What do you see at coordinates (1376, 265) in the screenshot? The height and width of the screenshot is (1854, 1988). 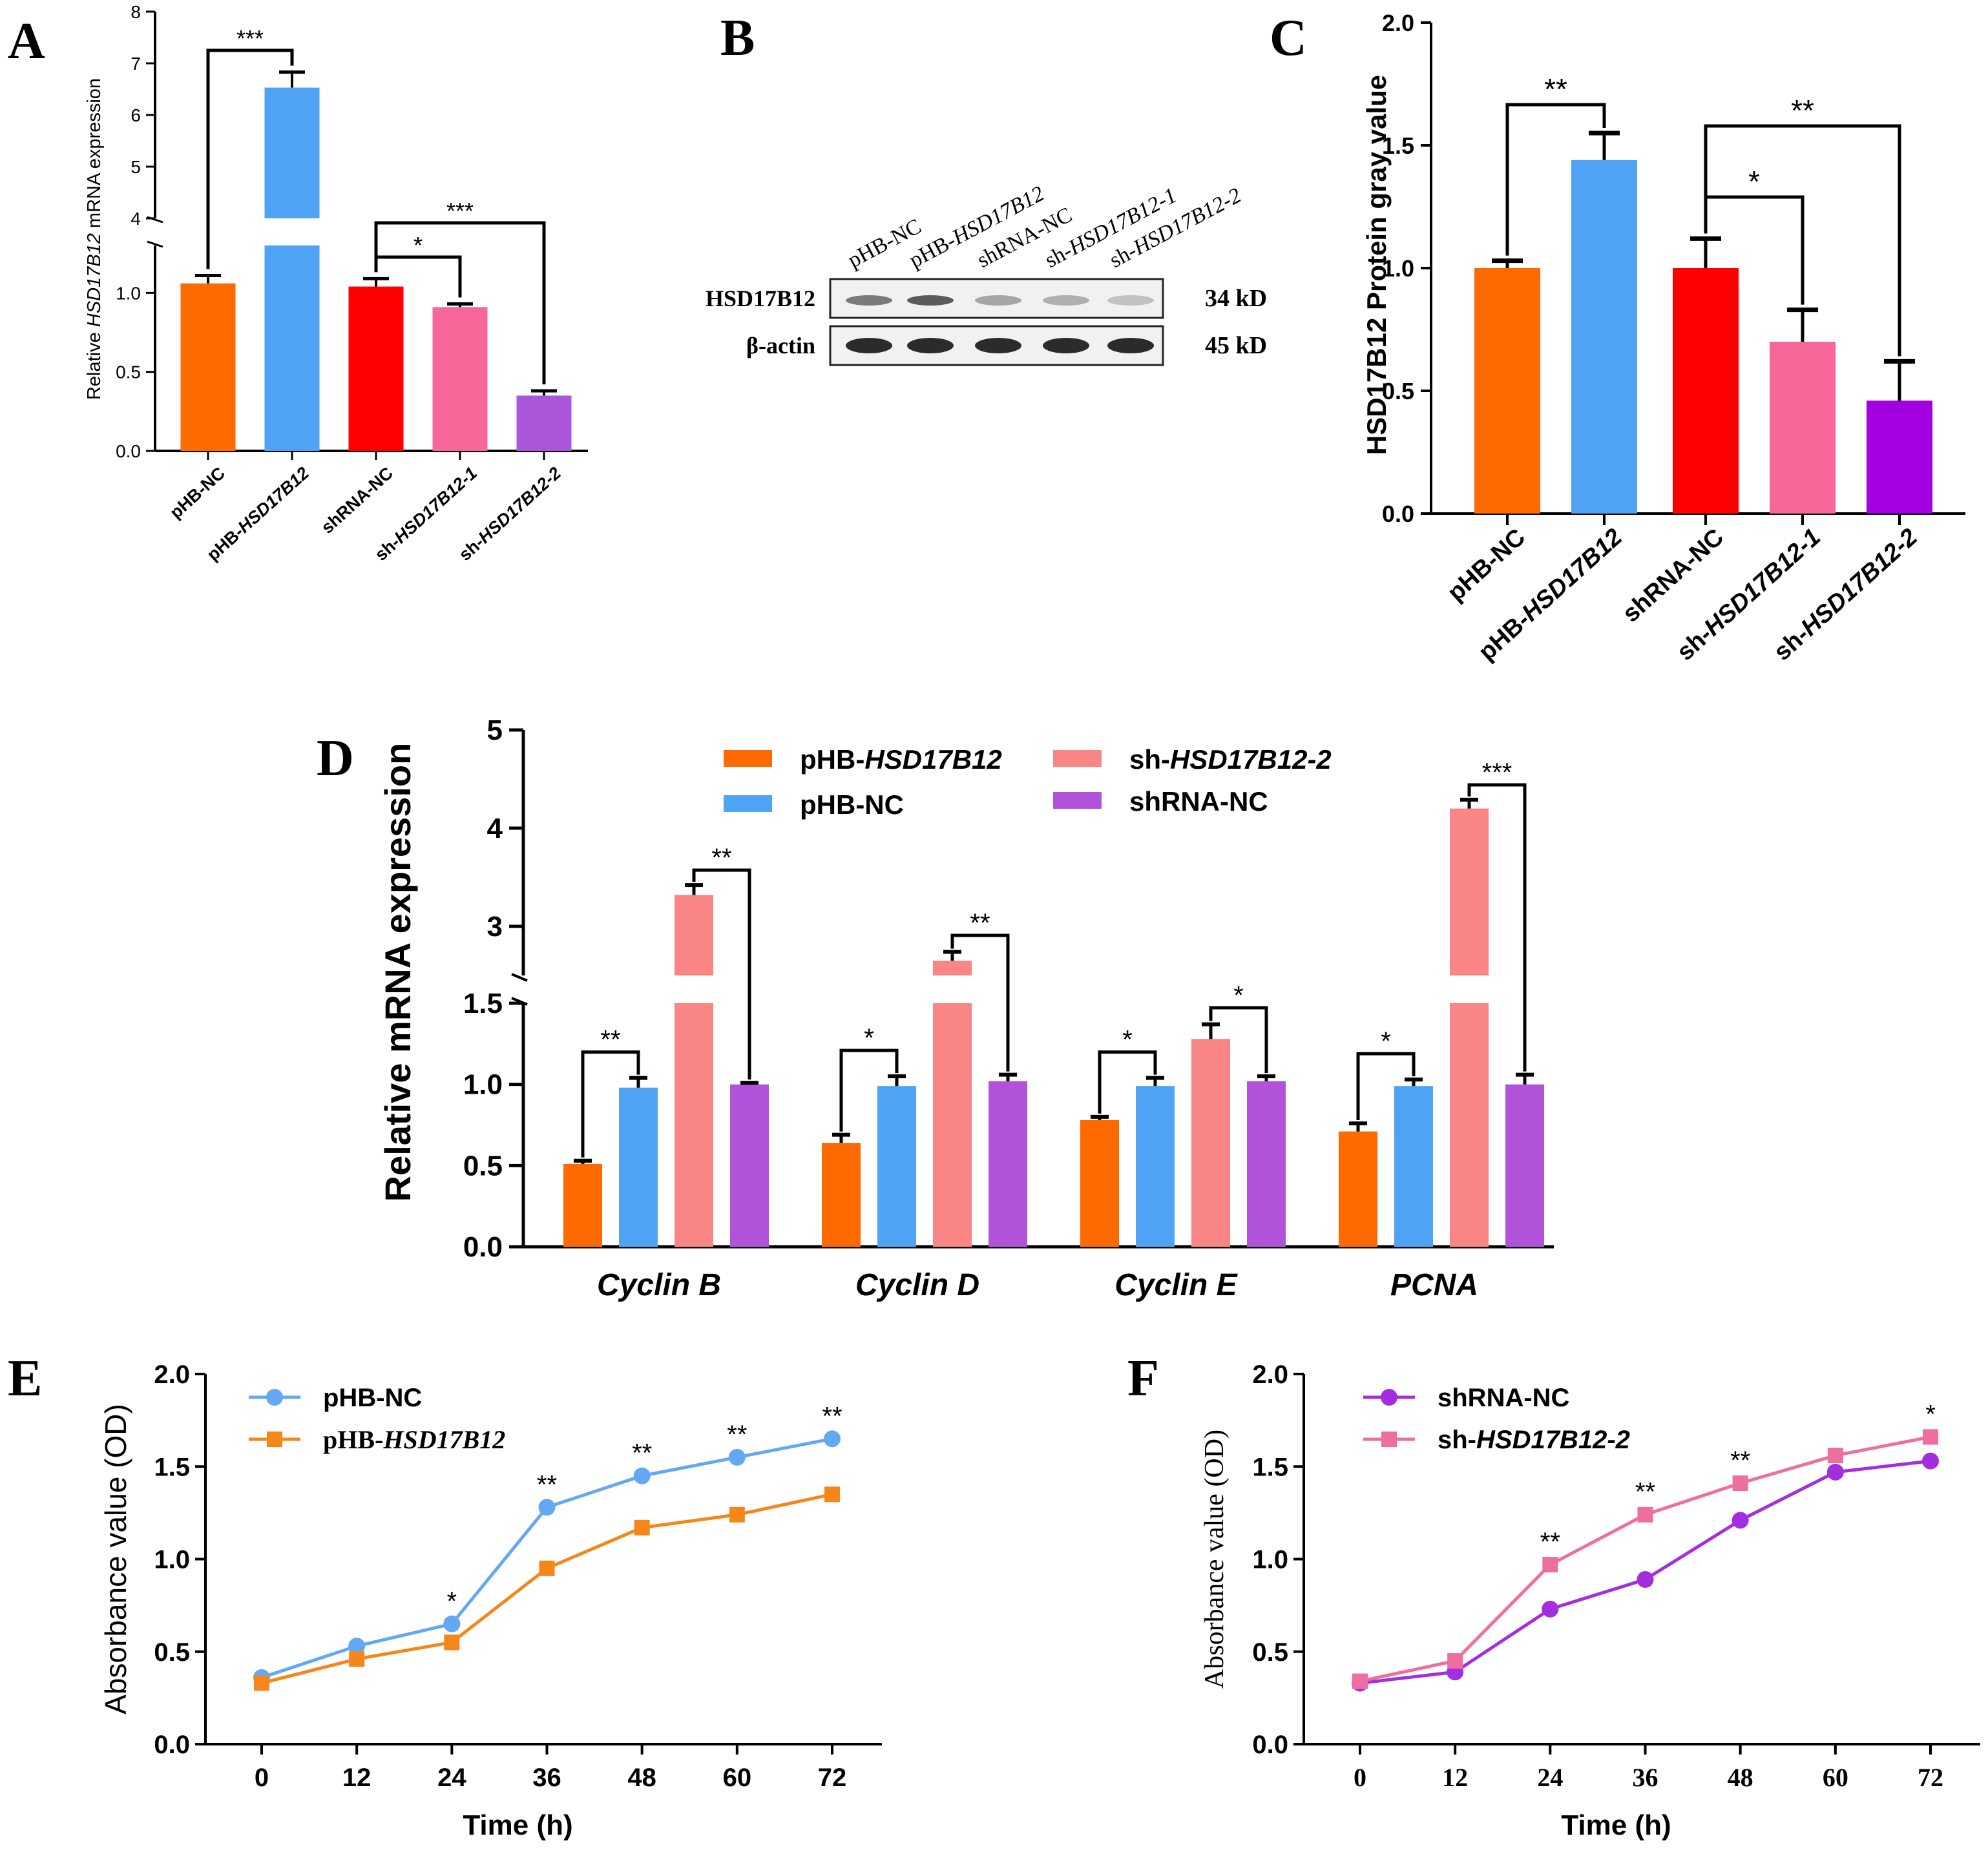 I see `y-axis-label: HSD17B12 Protein gray value` at bounding box center [1376, 265].